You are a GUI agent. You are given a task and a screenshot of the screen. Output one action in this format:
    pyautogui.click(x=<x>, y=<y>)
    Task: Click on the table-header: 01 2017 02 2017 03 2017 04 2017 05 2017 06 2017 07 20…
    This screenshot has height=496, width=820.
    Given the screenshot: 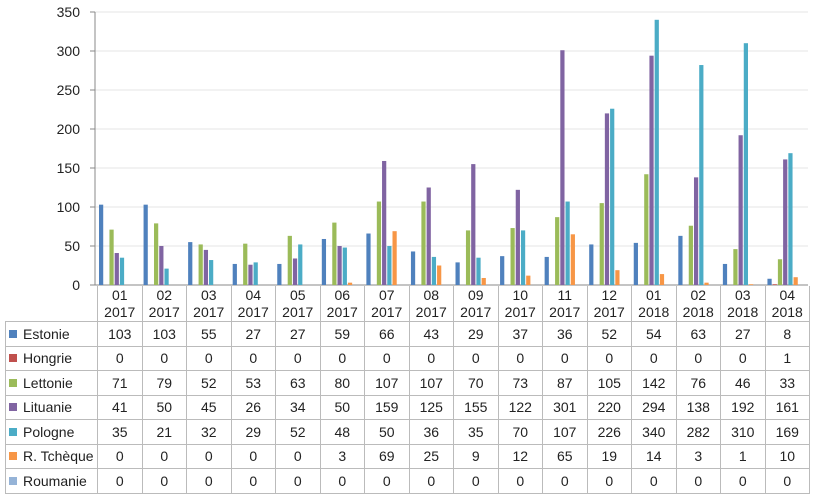 What is the action you would take?
    pyautogui.click(x=407, y=304)
    